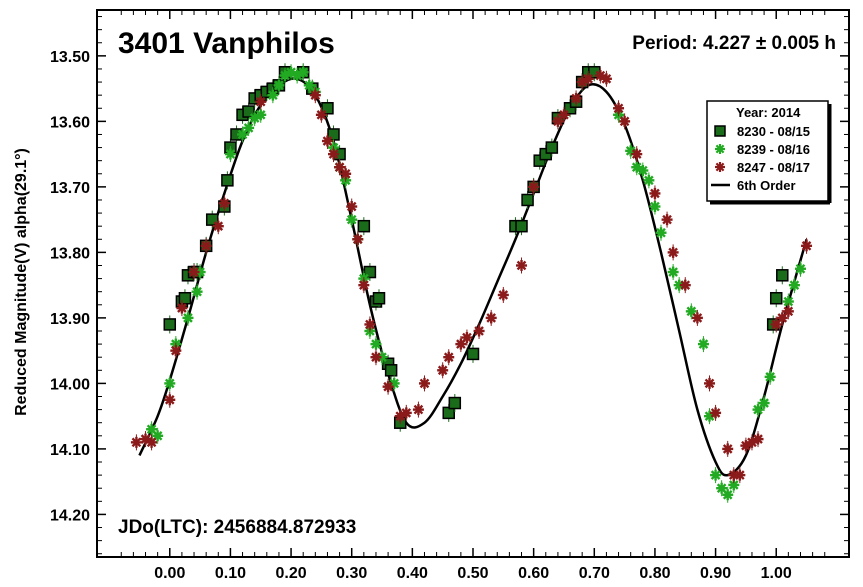 This screenshot has height=587, width=863. I want to click on y-tick-label: 14.20, so click(70, 515).